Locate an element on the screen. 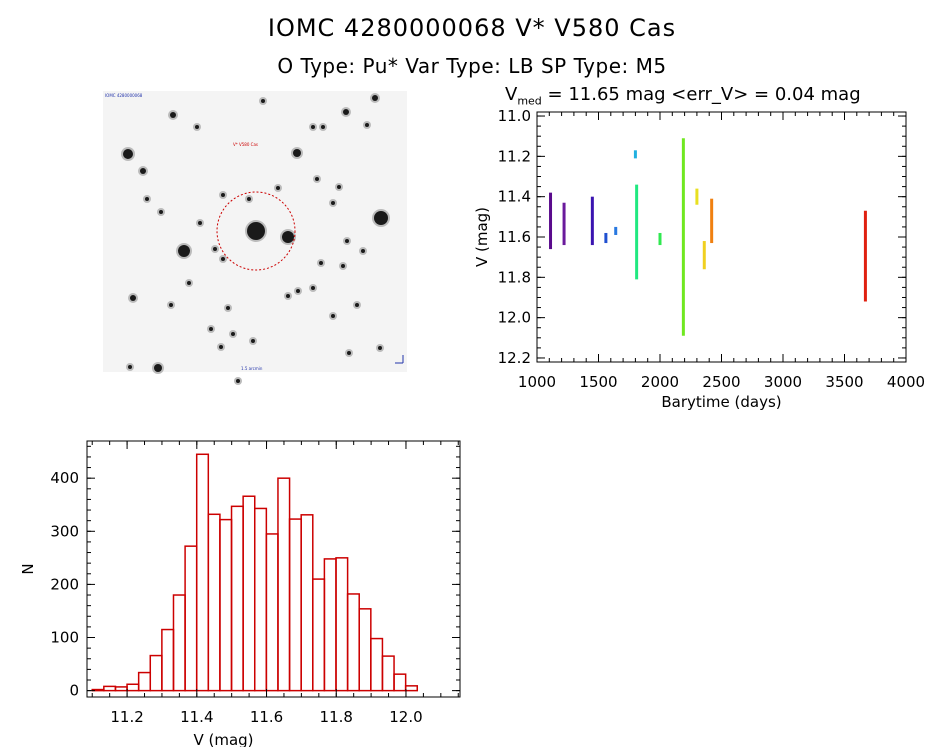 The image size is (944, 747). star-field-stars is located at coordinates (255, 239).